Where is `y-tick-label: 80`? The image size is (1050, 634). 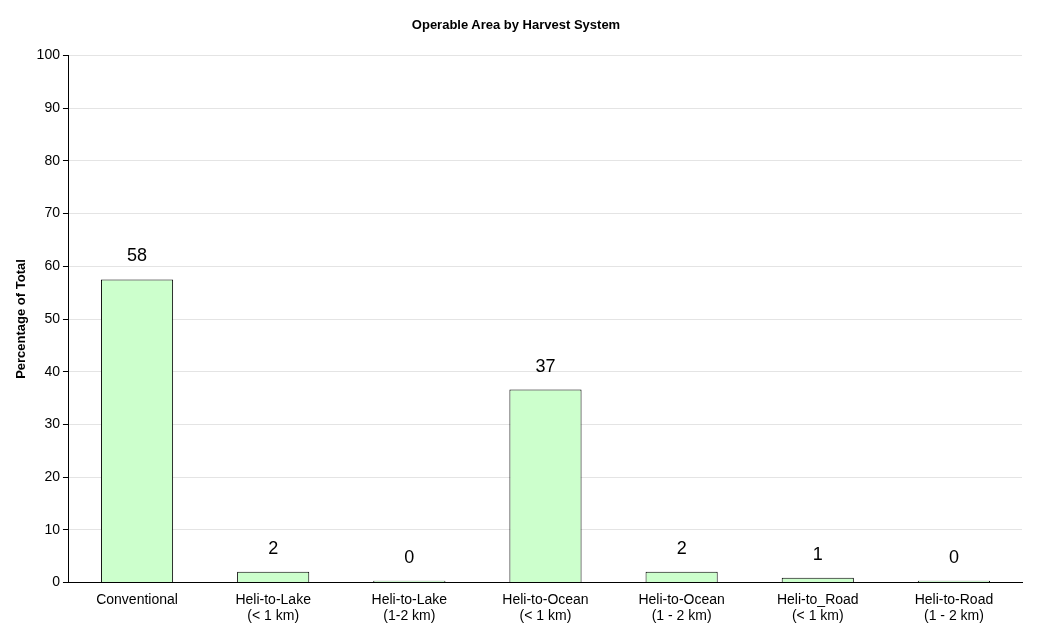
y-tick-label: 80 is located at coordinates (52, 159).